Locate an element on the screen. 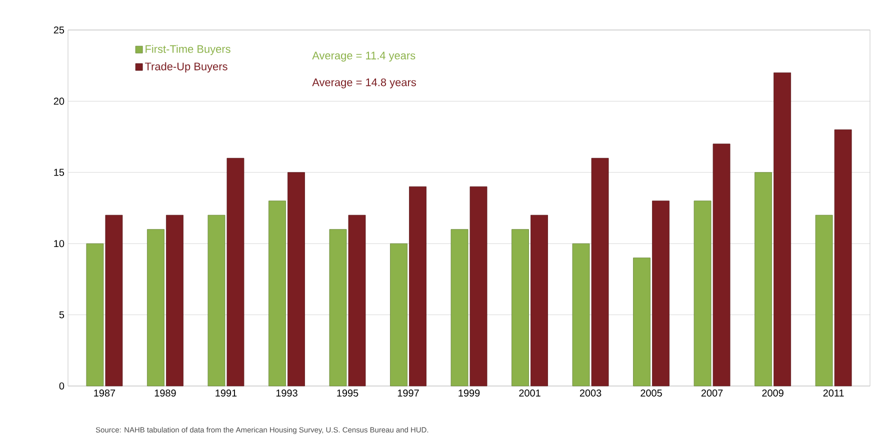 Image resolution: width=881 pixels, height=438 pixels. x-tick-label: 1999 is located at coordinates (469, 393).